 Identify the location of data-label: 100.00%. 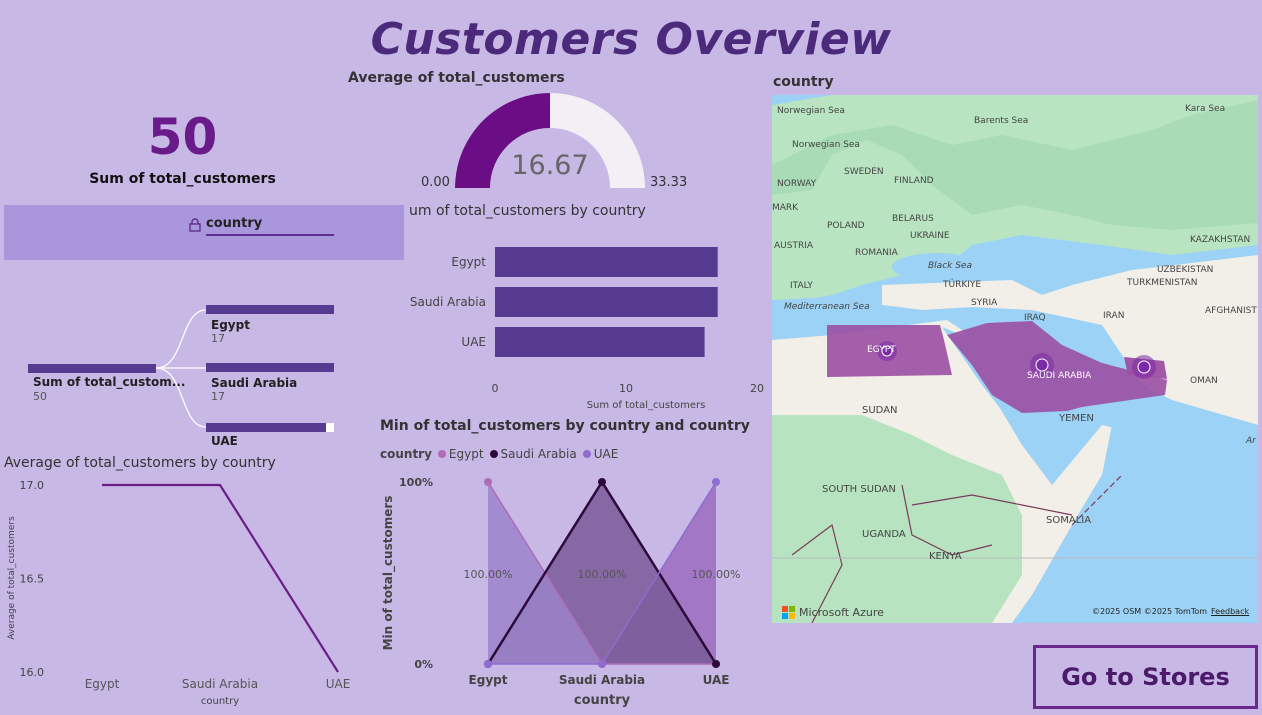
(716, 574).